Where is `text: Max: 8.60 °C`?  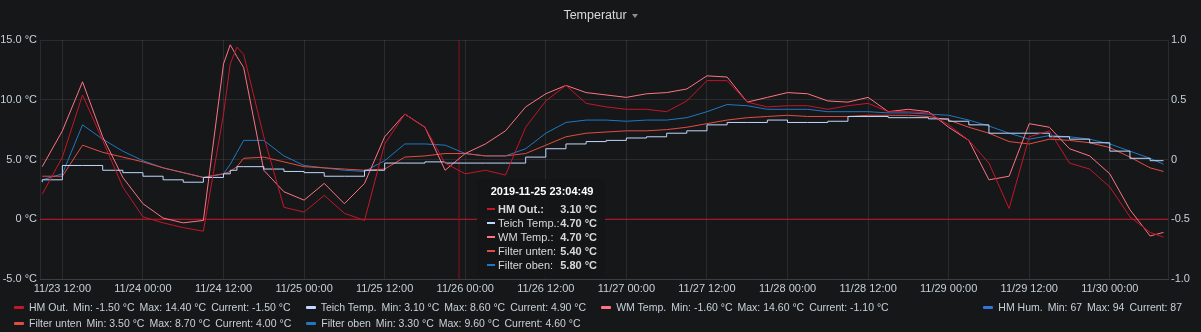 text: Max: 8.60 °C is located at coordinates (475, 307).